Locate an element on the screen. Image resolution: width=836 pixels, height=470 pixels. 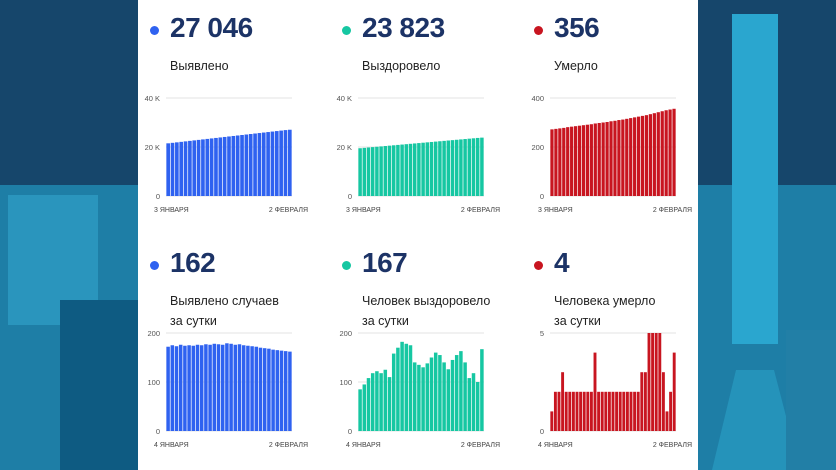
stat-card: 356 Умерло 0 200 400 3 ЯНВАРЯ 2 ФЕВРАЛЯ is located at coordinates (615, 117).